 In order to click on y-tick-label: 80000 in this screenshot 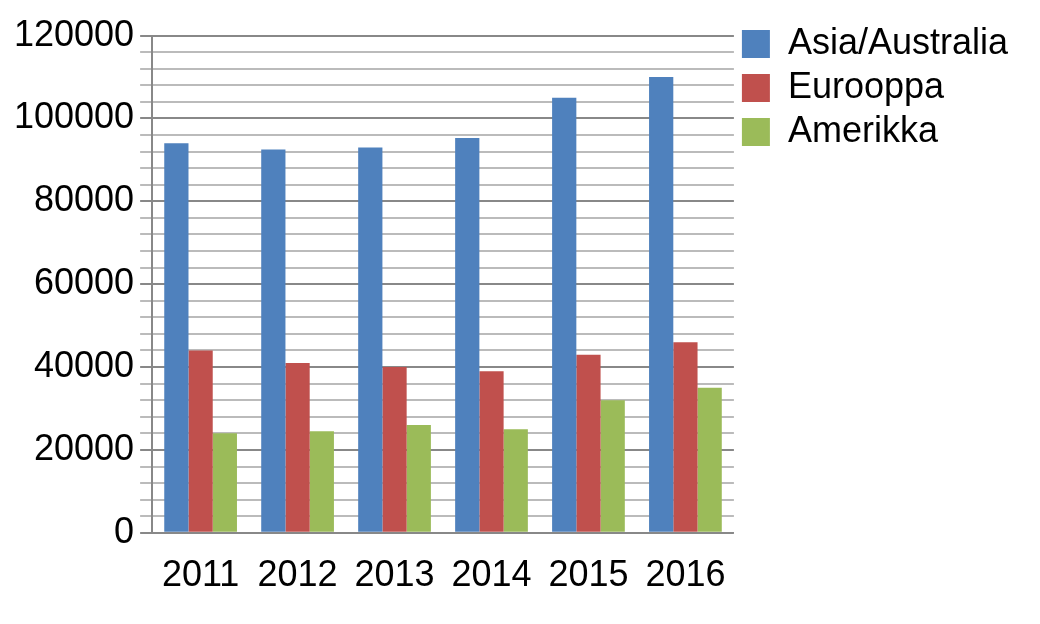, I will do `click(84, 199)`.